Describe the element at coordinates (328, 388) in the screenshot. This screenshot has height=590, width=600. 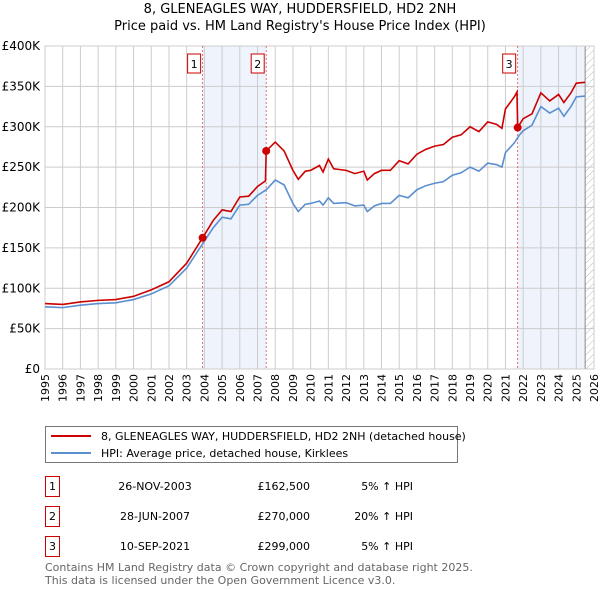
I see `x-tick-label: 2011` at that location.